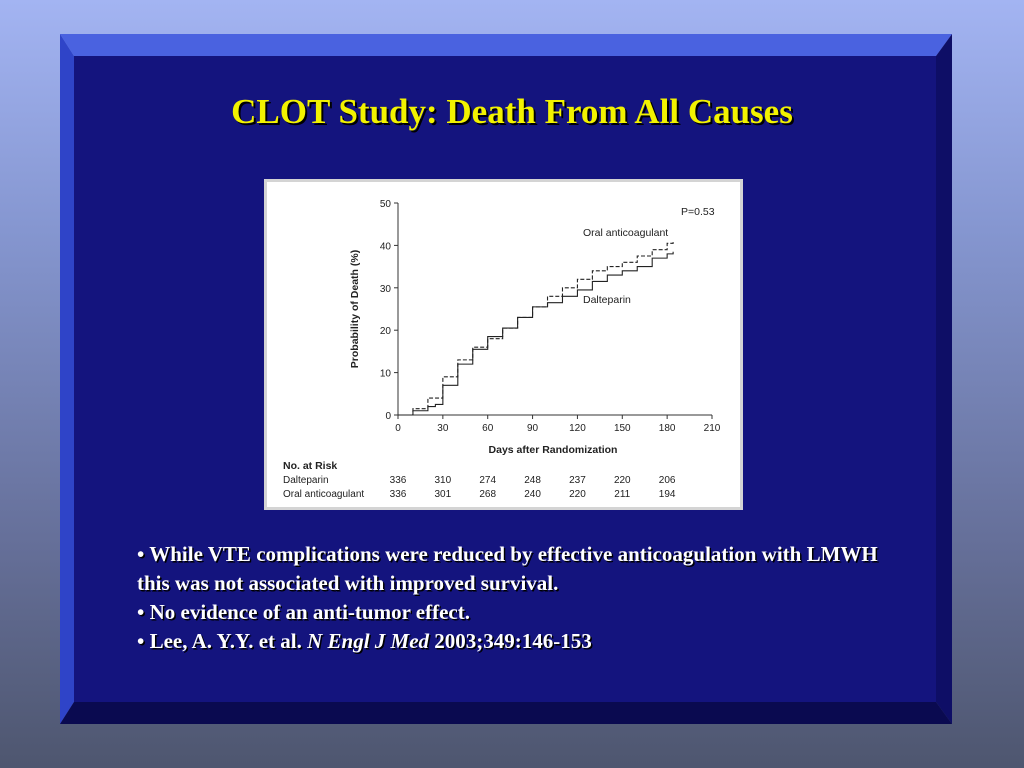 The height and width of the screenshot is (768, 1024). What do you see at coordinates (386, 246) in the screenshot?
I see `y-tick-label-40: 40` at bounding box center [386, 246].